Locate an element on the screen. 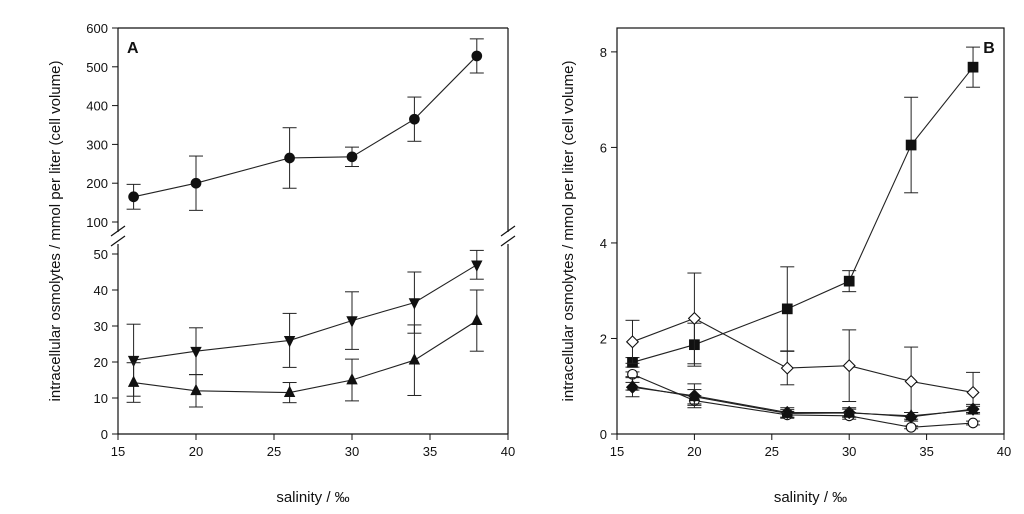 The width and height of the screenshot is (1024, 514). y-tick-label: 30 is located at coordinates (101, 326).